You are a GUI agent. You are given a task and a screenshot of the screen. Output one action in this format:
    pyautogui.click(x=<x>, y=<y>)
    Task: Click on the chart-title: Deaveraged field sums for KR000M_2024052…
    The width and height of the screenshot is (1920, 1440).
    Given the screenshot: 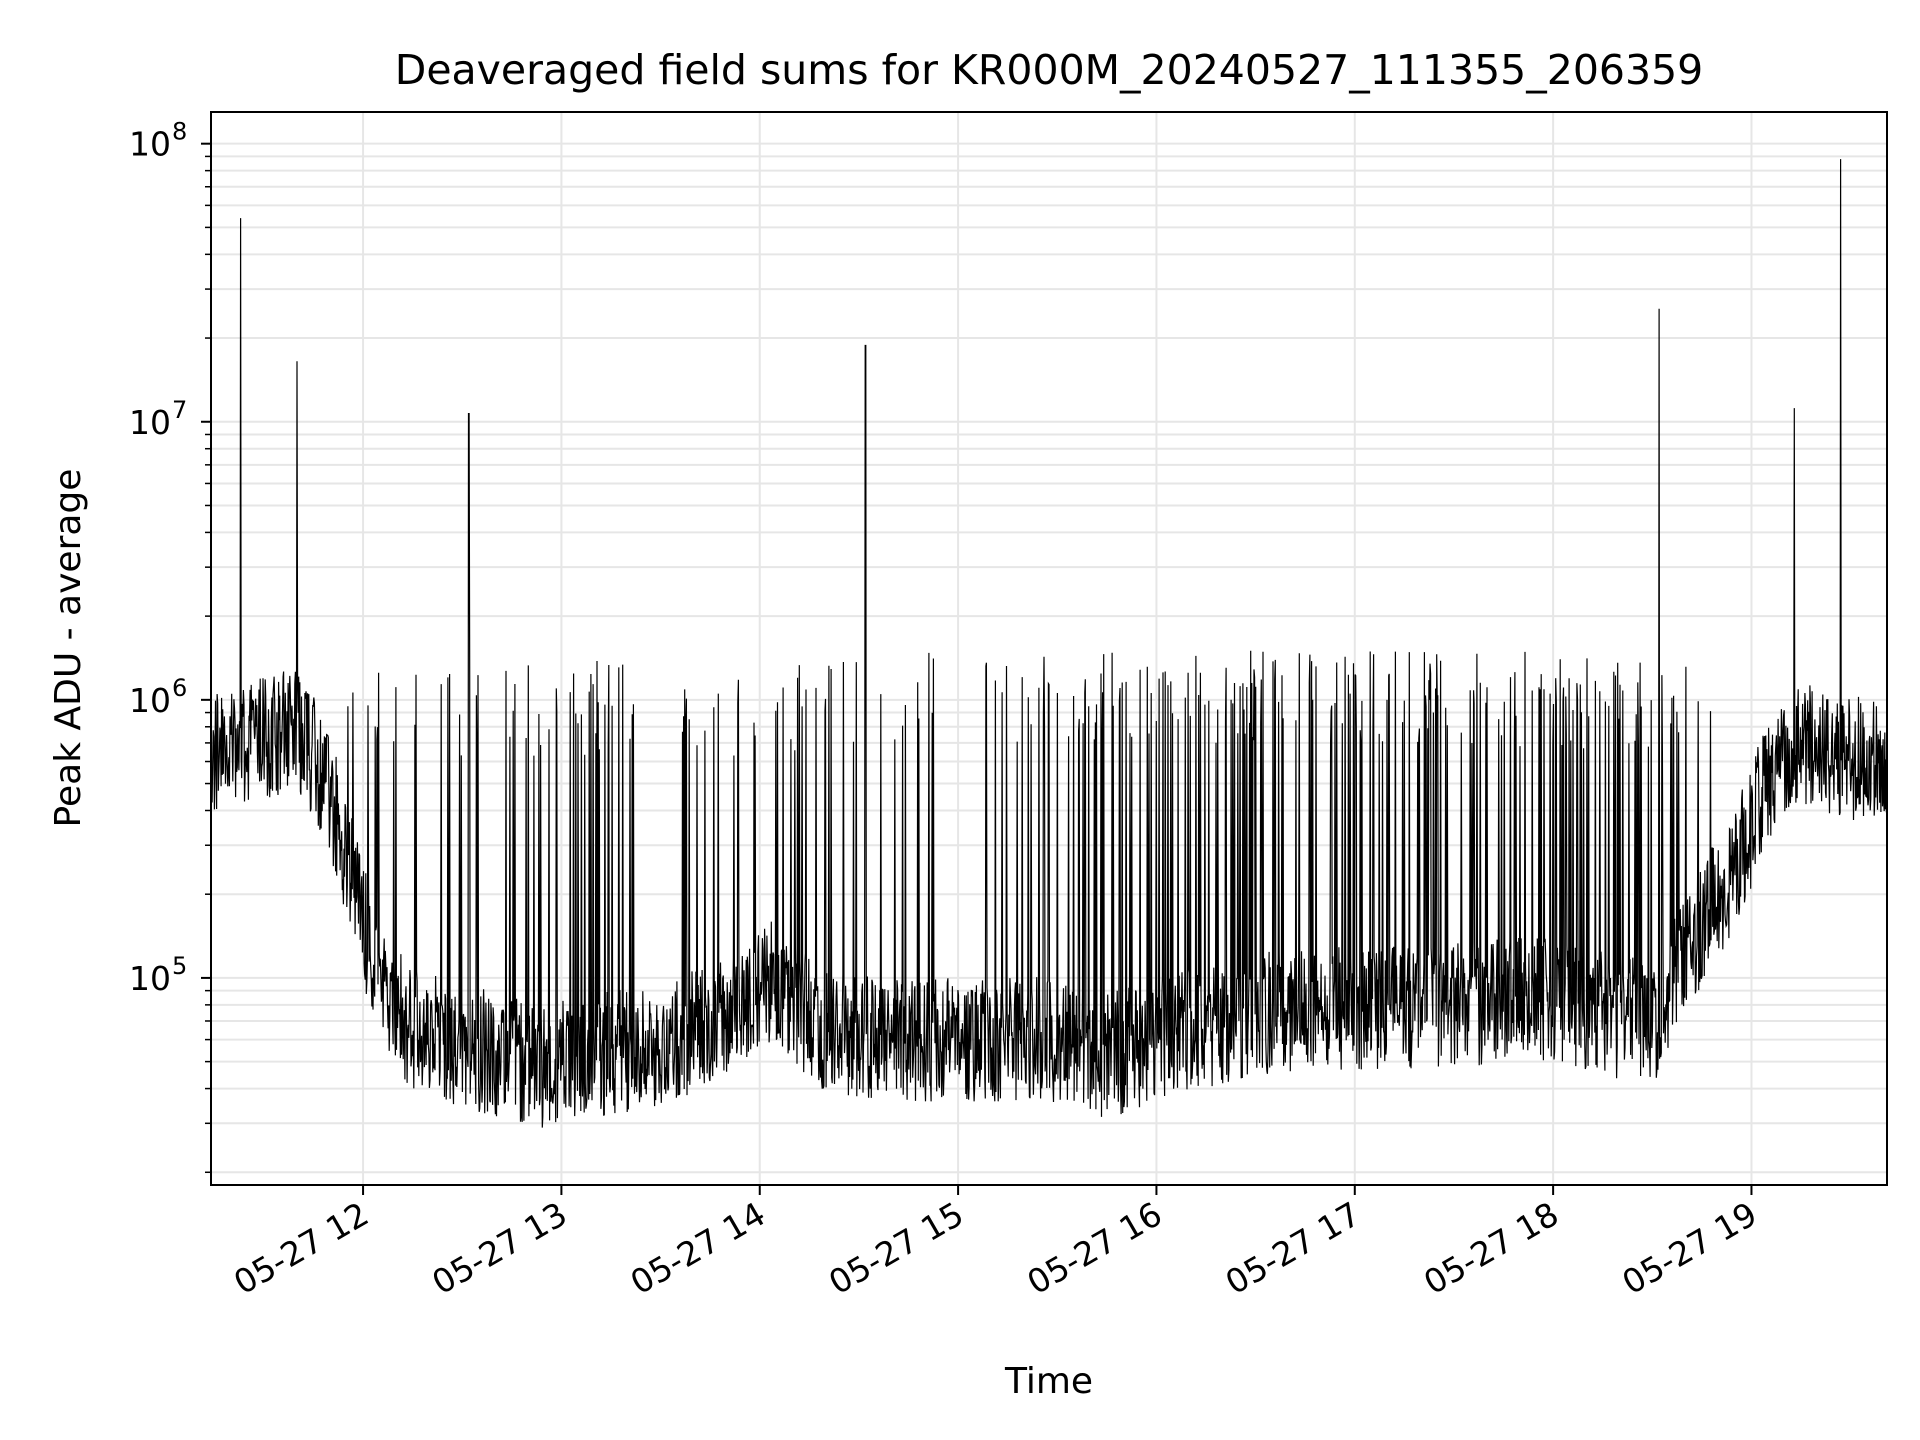 What is the action you would take?
    pyautogui.click(x=1049, y=70)
    